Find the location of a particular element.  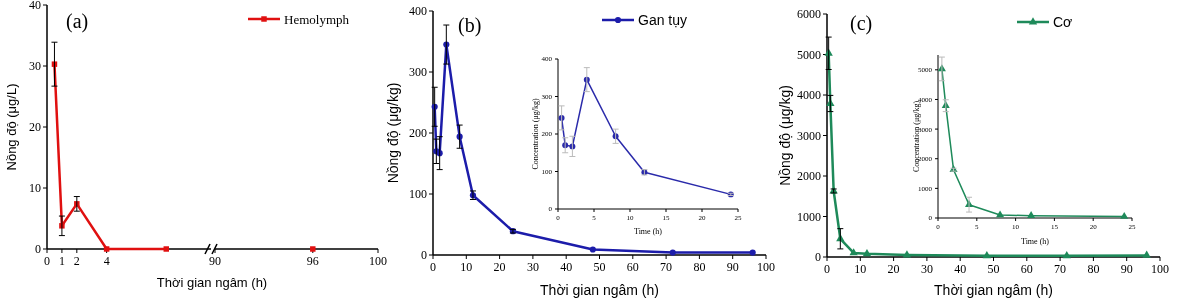

y-tick-label: 20 is located at coordinates (35, 127).